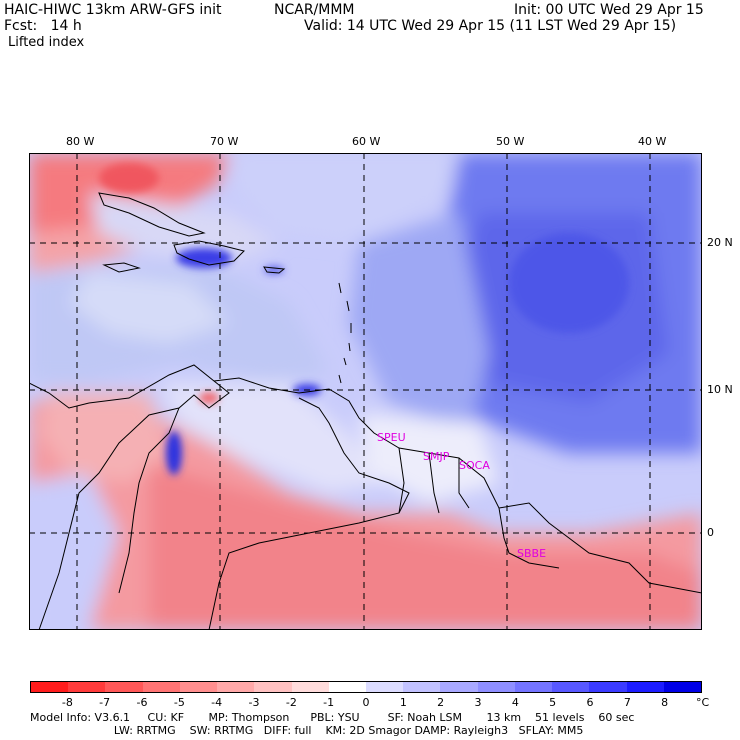 This screenshot has height=740, width=740. Describe the element at coordinates (441, 702) in the screenshot. I see `colorbar-tick-label: 2` at that location.